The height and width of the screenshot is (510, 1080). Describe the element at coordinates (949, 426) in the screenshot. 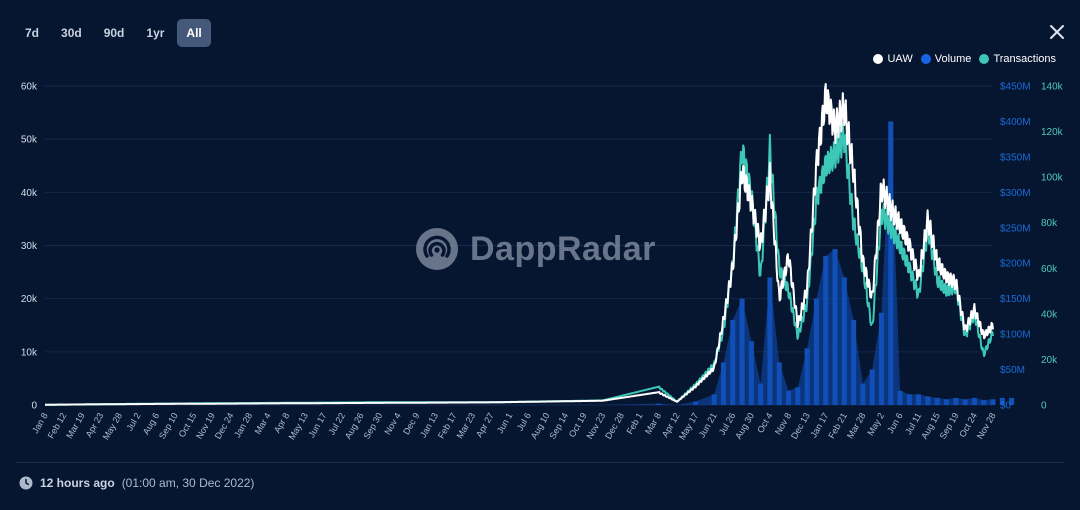

I see `x-tick-label: Sep 19` at that location.